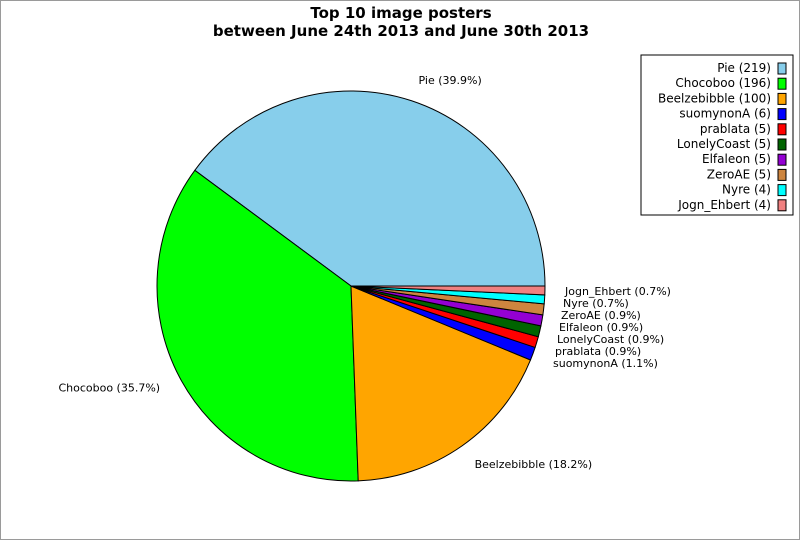 This screenshot has height=540, width=800. Describe the element at coordinates (724, 205) in the screenshot. I see `legend-label-jogn-ehbert: Jogn_Ehbert (4)` at that location.